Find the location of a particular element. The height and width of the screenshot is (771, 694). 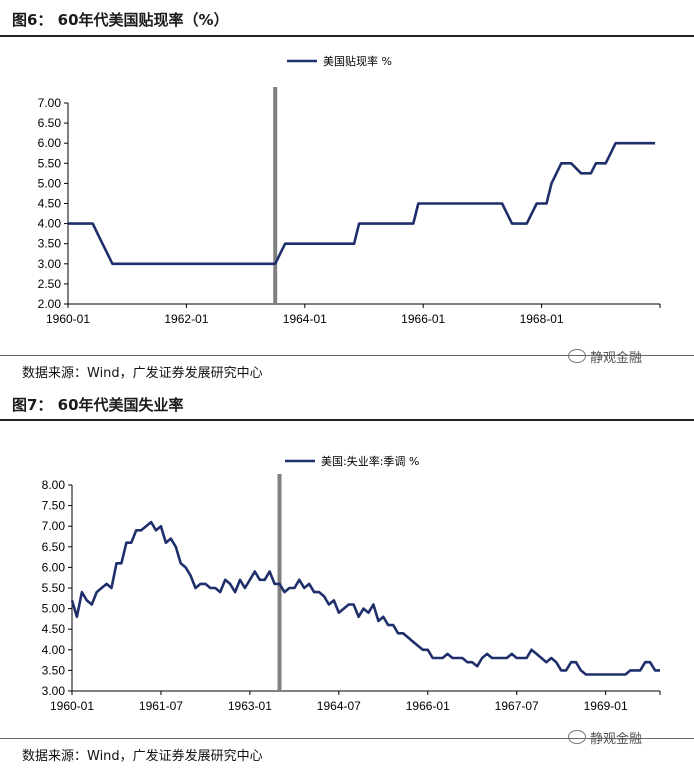

figure-7-source-rule is located at coordinates (347, 738).